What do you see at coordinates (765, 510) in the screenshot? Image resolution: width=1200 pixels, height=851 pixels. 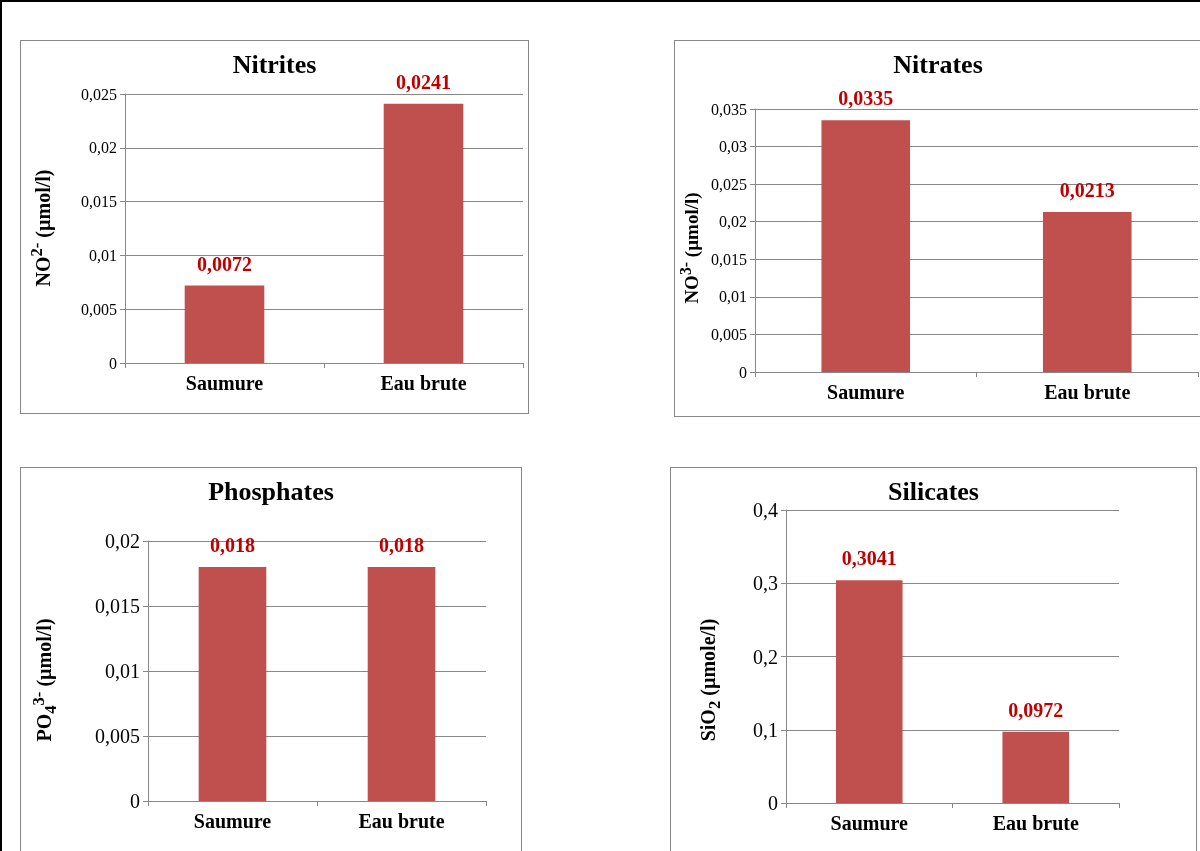 I see `y-tick-label: 0,4` at bounding box center [765, 510].